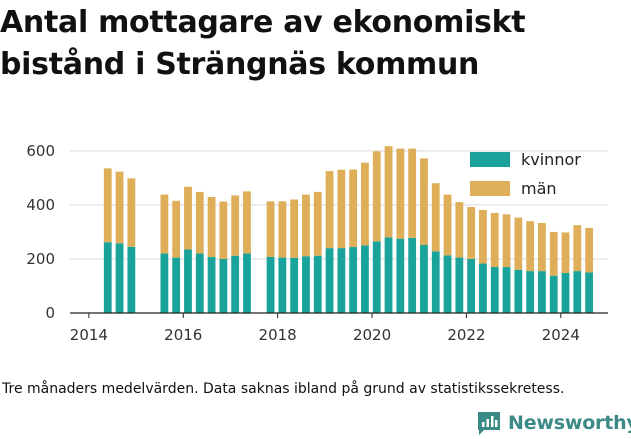  Describe the element at coordinates (551, 159) in the screenshot. I see `legend-label-kvinnor: kvinnor` at that location.